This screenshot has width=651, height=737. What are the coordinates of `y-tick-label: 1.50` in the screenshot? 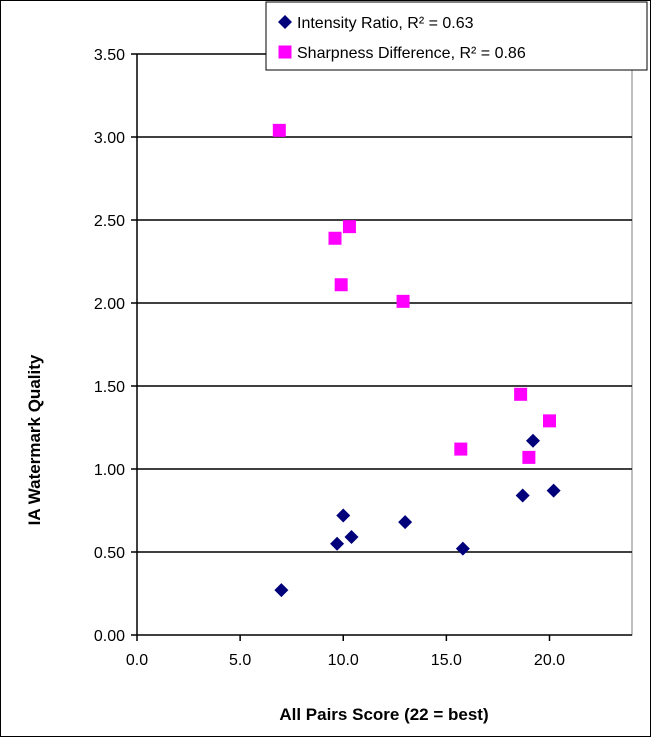 It's located at (109, 387).